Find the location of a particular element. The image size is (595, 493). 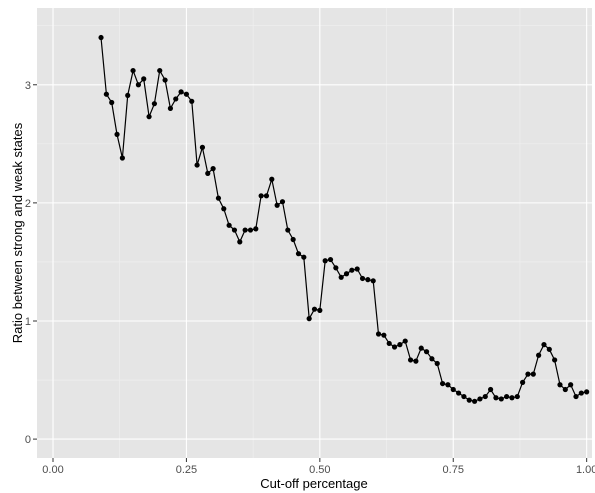

x-axis-title: Cut-off percentage is located at coordinates (313, 483).